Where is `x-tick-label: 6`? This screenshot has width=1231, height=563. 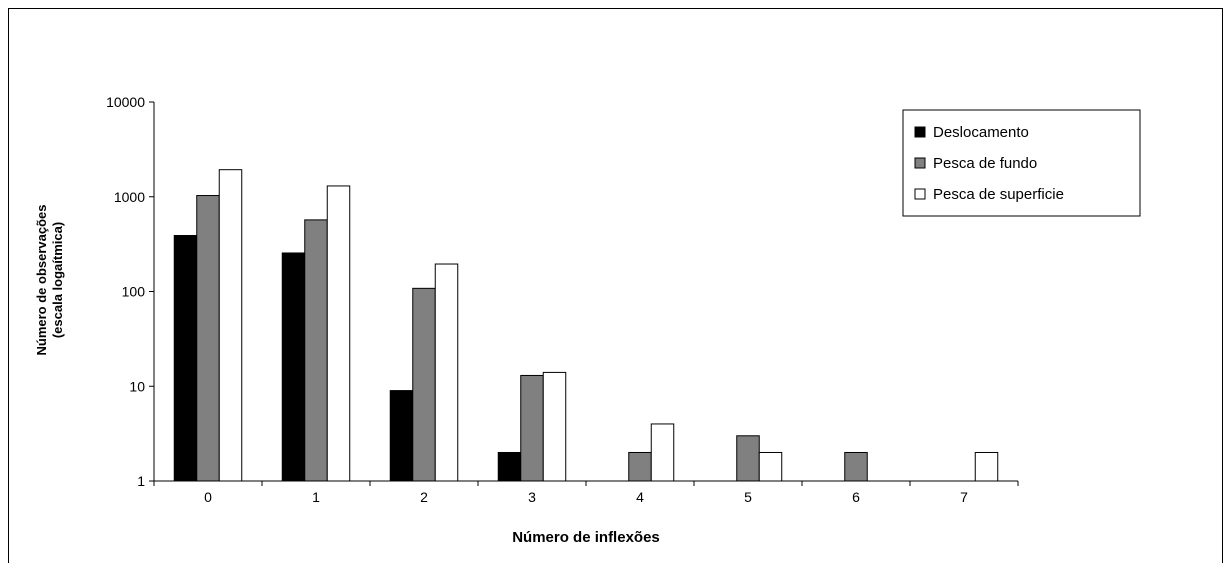
x-tick-label: 6 is located at coordinates (856, 497).